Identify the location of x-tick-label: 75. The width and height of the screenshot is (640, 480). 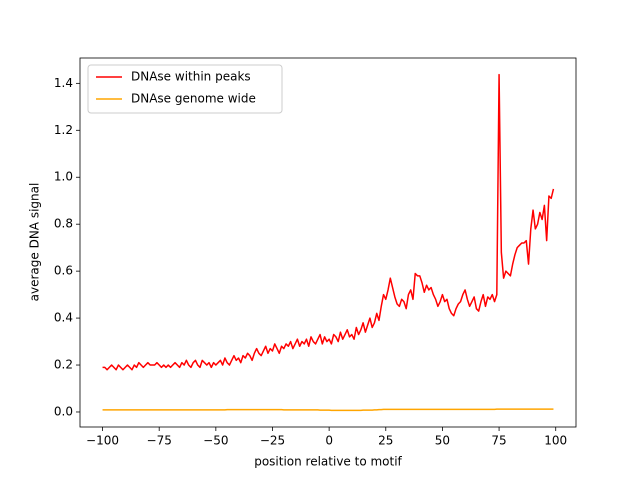
(498, 441).